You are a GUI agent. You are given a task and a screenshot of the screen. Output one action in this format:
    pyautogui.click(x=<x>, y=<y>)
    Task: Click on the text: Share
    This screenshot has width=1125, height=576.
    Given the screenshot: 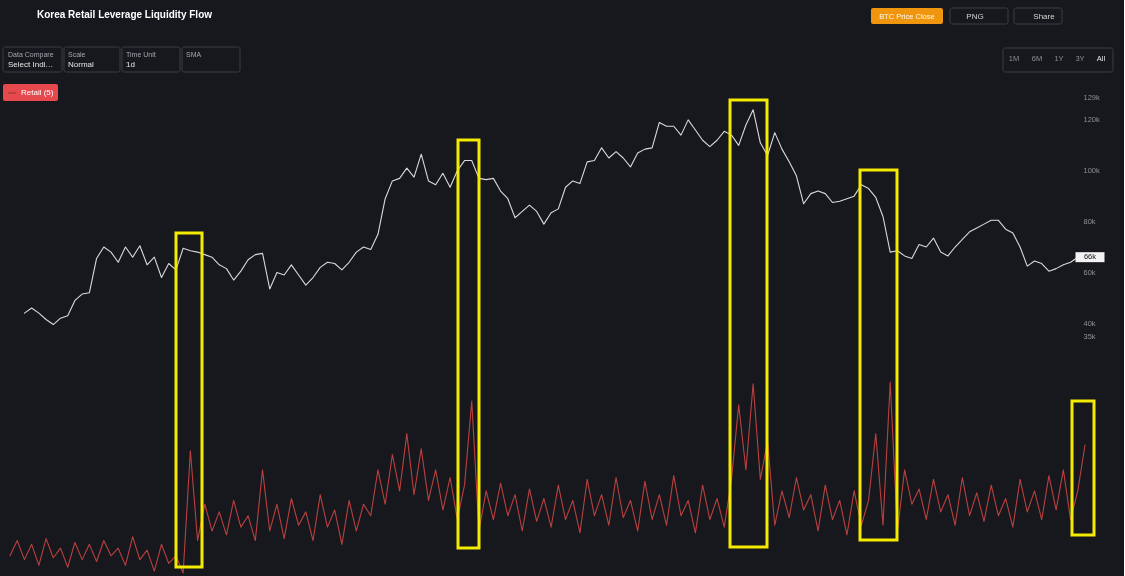 What is the action you would take?
    pyautogui.click(x=1044, y=16)
    